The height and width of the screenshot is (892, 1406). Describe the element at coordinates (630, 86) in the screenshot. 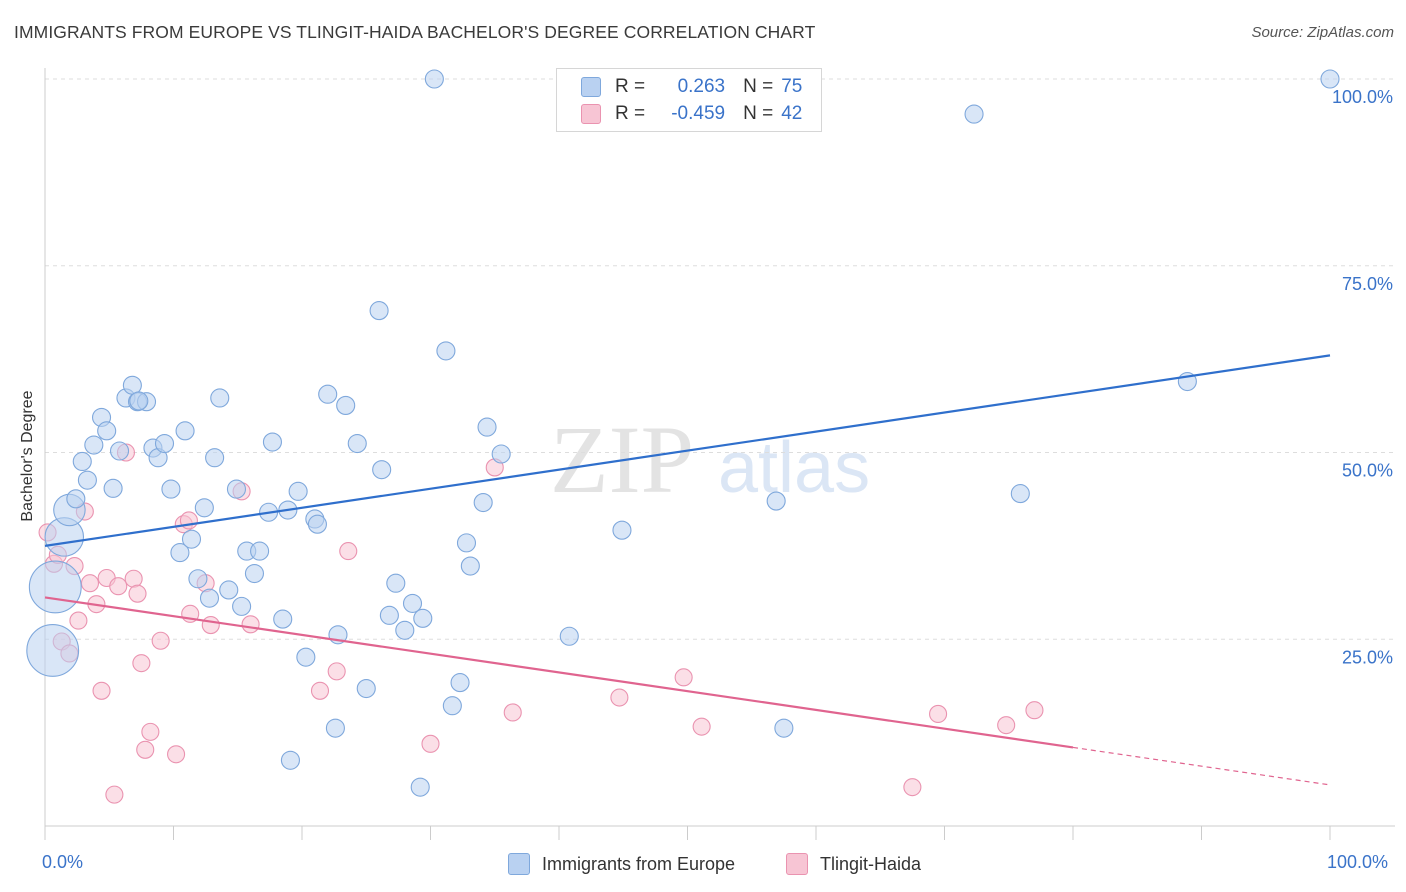

I see `r-label: R =` at that location.